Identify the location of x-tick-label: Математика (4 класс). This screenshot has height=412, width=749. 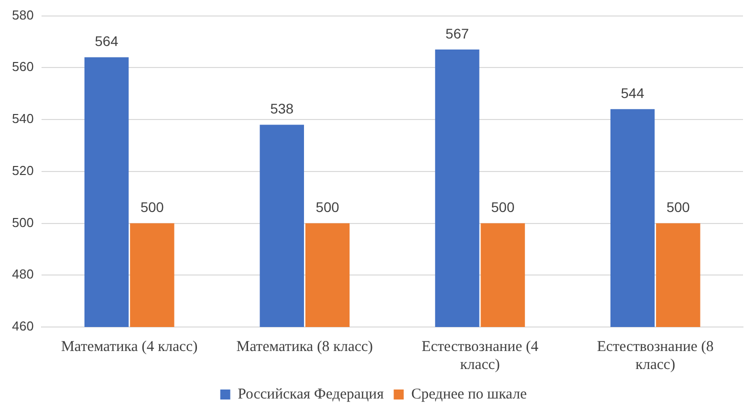
(129, 346).